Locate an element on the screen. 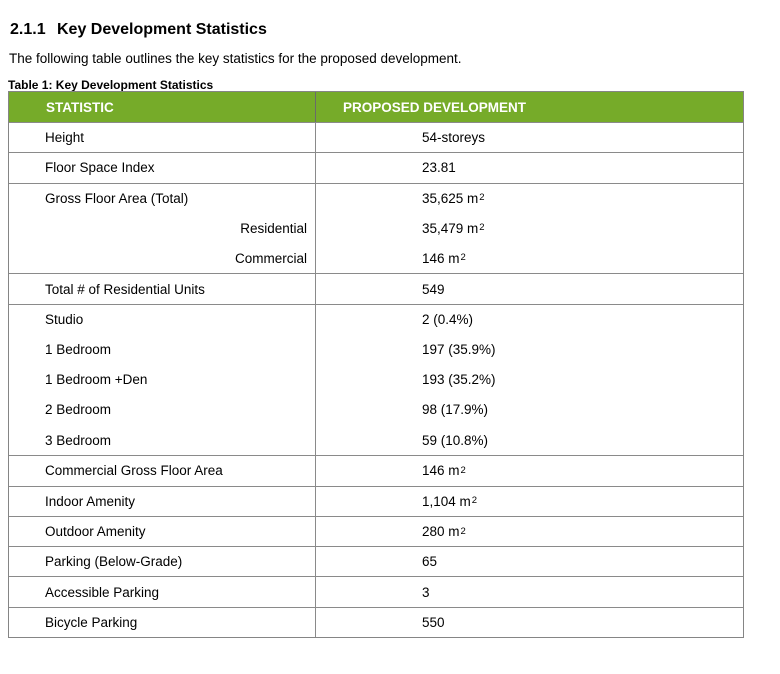  table-row: 1 Bedroom +Den 193 (35.2%) is located at coordinates (376, 379).